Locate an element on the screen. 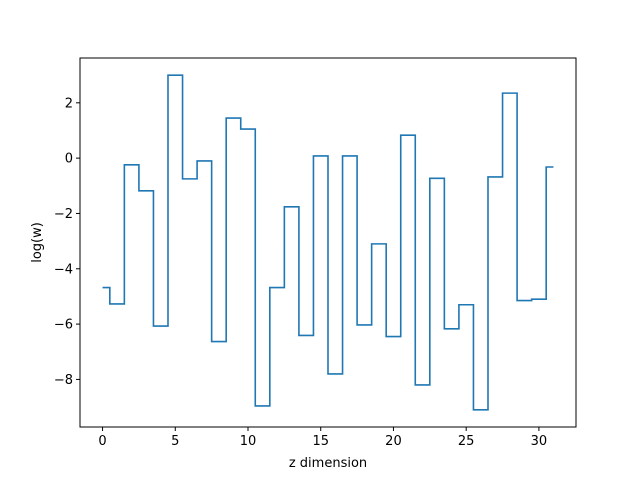  y-tick-label: −4 is located at coordinates (63, 269).